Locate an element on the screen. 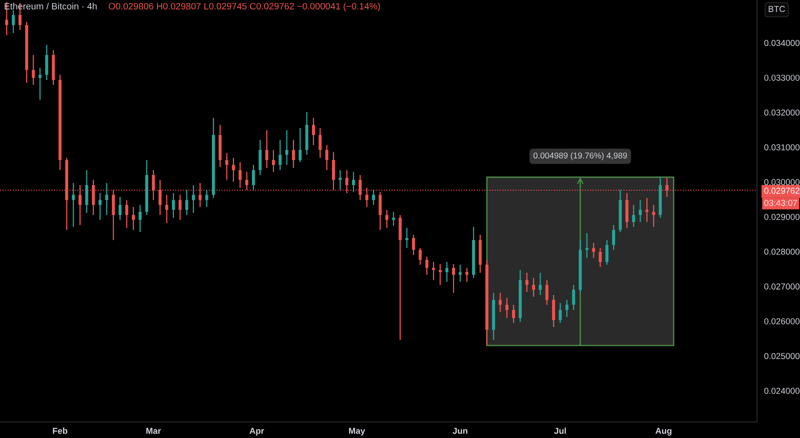  y-tick-label: 0.029000 is located at coordinates (782, 217).